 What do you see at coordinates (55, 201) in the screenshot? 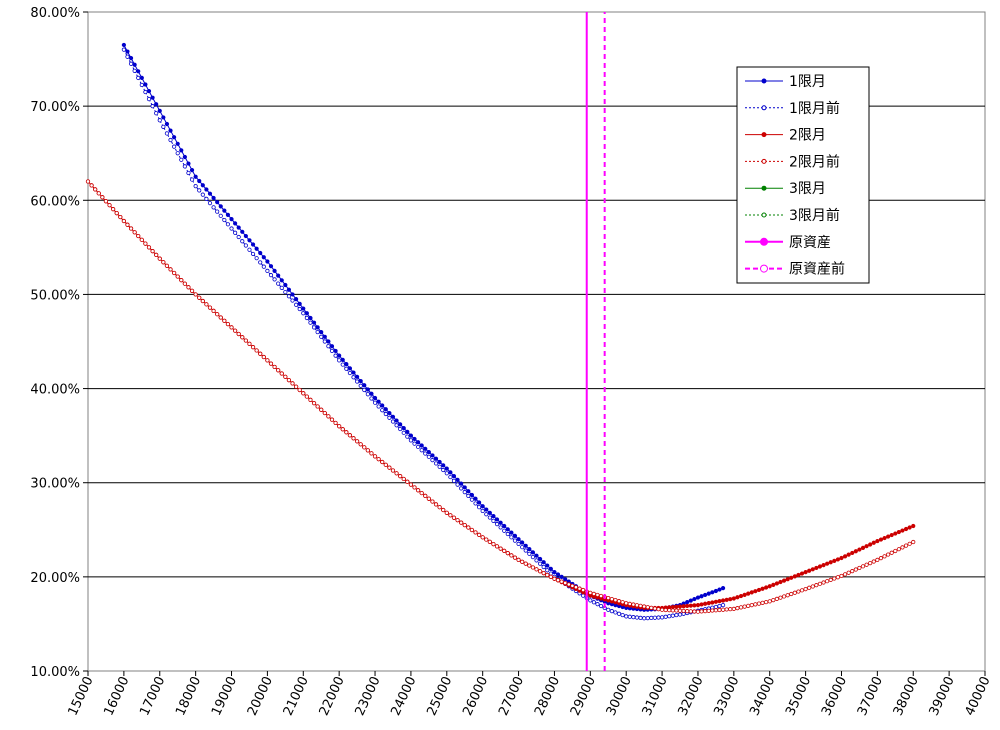
I see `y-tick-label: 60.00%` at bounding box center [55, 201].